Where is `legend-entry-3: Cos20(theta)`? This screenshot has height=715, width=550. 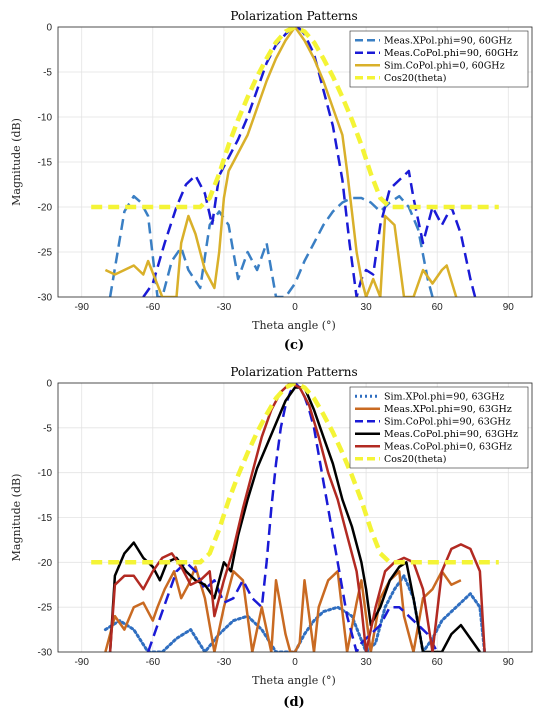
legend-entry-3: Cos20(theta) is located at coordinates (415, 78).